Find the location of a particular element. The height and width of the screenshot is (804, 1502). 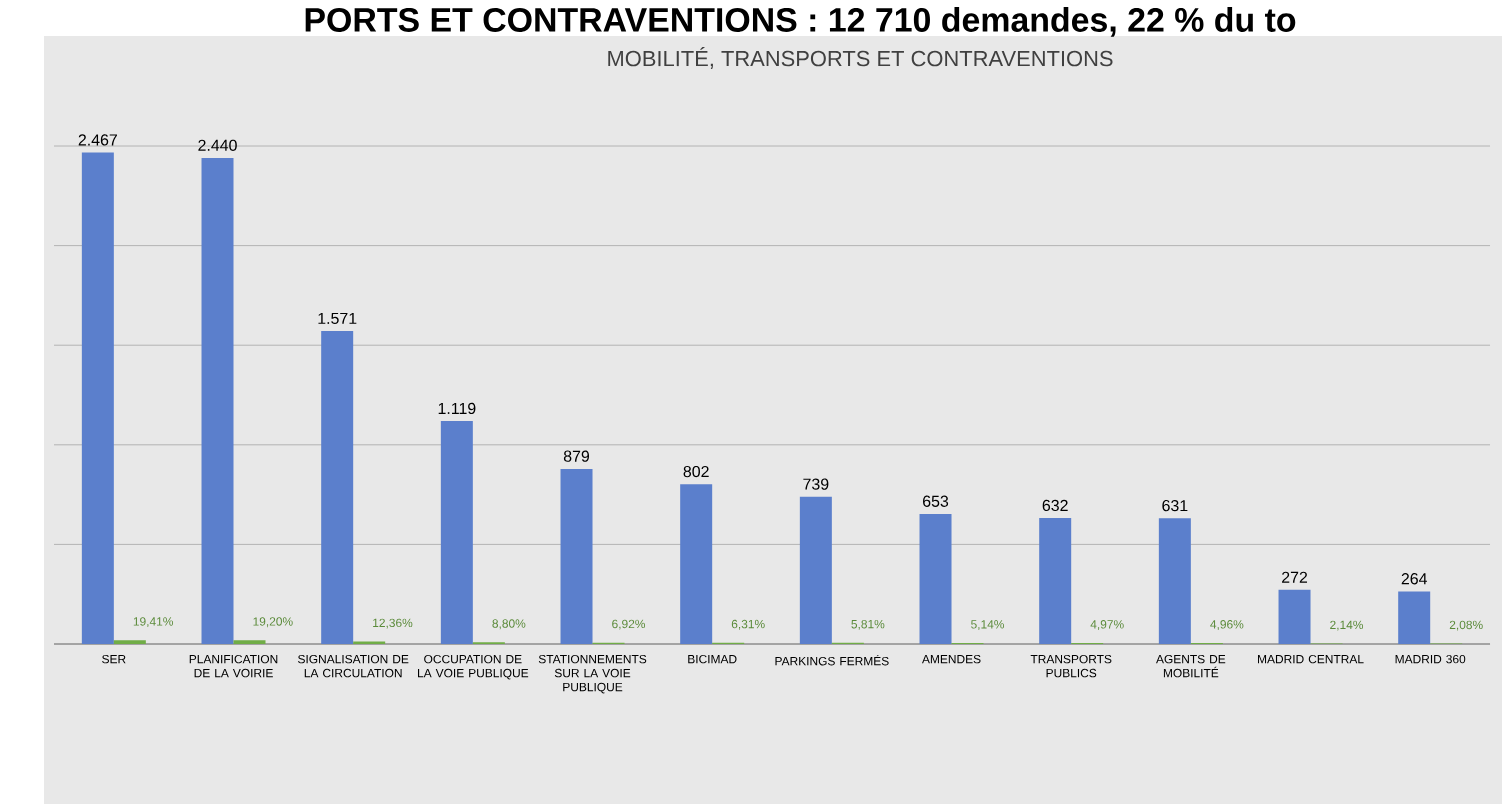

text: PORTS ET CONTRAVENTIONS : 12 710 demandes, 22 % du to is located at coordinates (800, 22).